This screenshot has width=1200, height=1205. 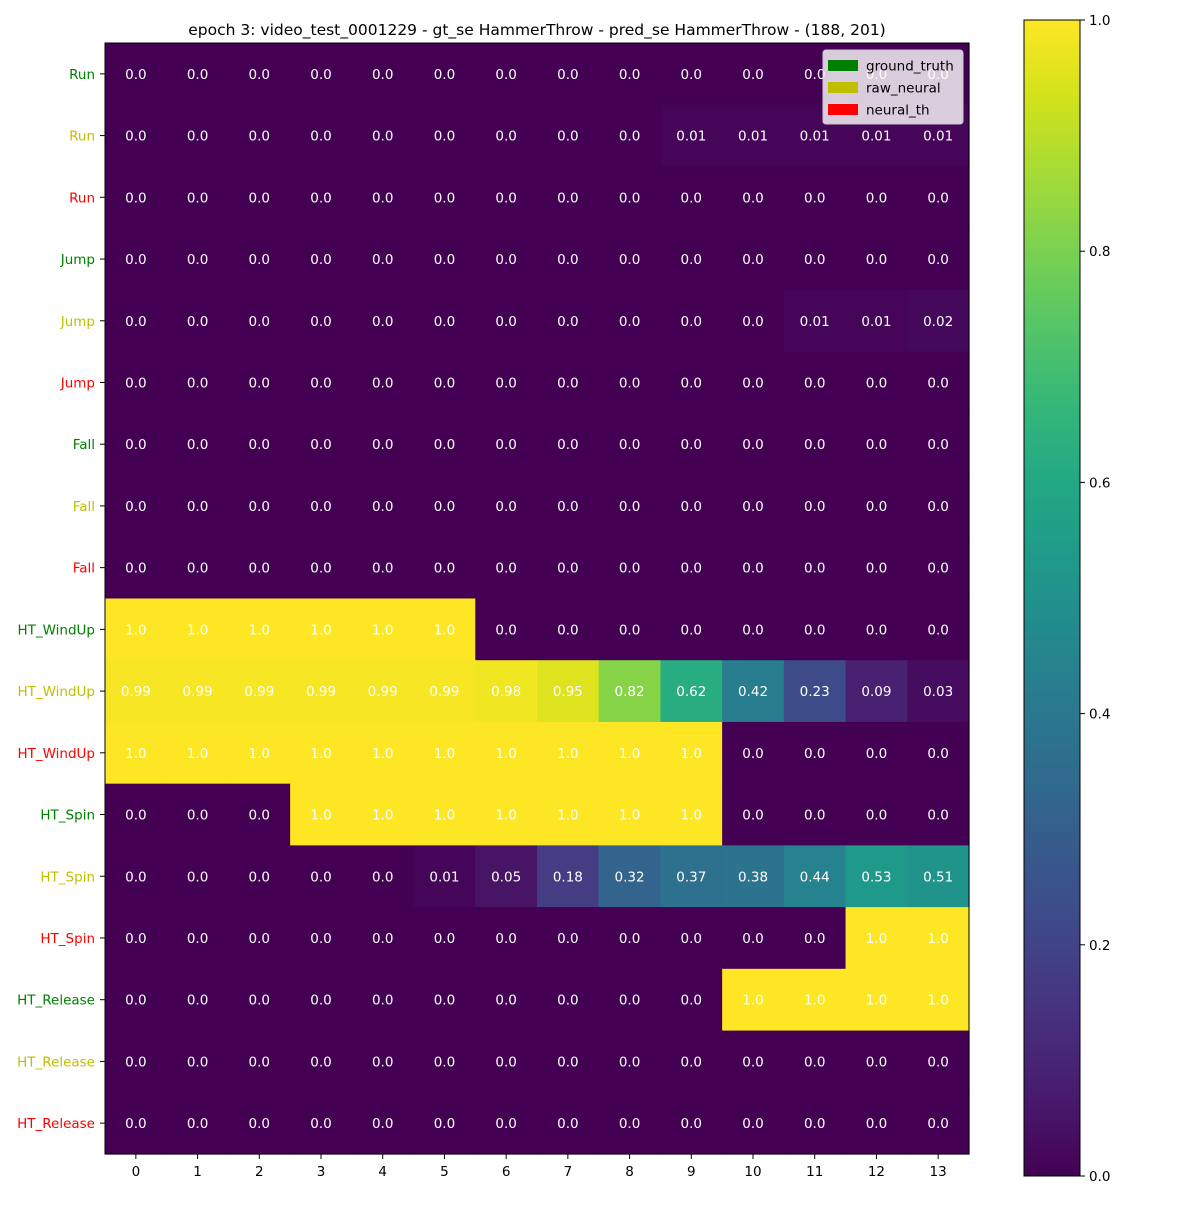 What do you see at coordinates (259, 692) in the screenshot?
I see `cell-value-label: 0.99` at bounding box center [259, 692].